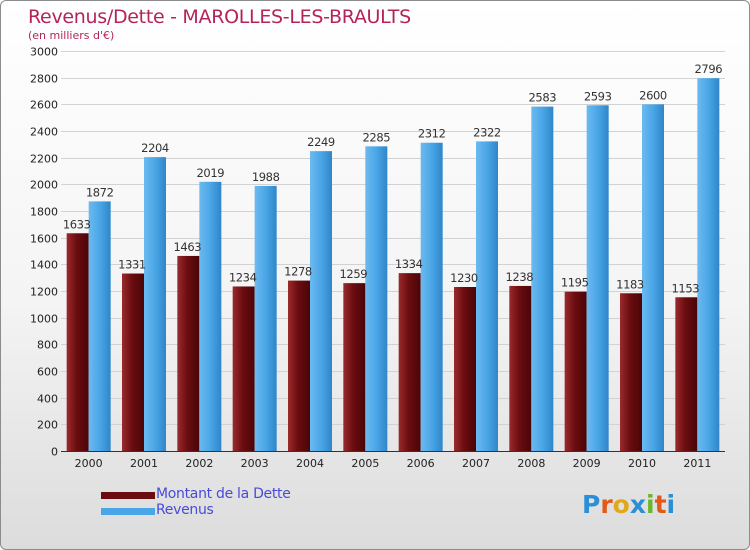 The width and height of the screenshot is (750, 550). Describe the element at coordinates (653, 95) in the screenshot. I see `data-label: 2600` at that location.